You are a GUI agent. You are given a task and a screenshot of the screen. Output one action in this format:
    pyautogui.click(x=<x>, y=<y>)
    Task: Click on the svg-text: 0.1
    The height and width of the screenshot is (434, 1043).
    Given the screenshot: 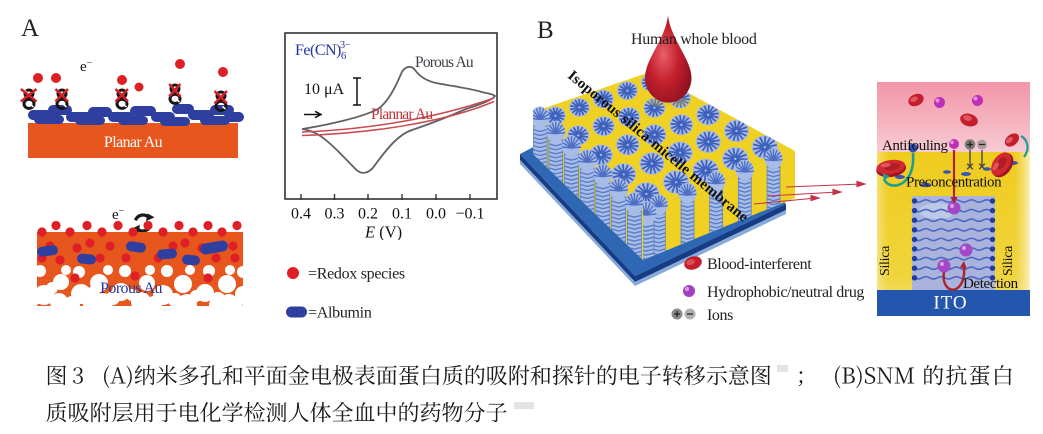 What is the action you would take?
    pyautogui.click(x=402, y=214)
    